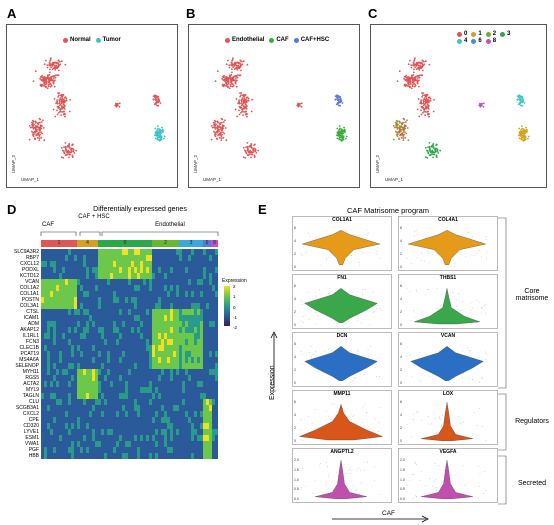 This screenshot has width=554, height=525. What do you see at coordinates (394, 179) in the screenshot?
I see `x-axis-label: UMAP_1` at bounding box center [394, 179].